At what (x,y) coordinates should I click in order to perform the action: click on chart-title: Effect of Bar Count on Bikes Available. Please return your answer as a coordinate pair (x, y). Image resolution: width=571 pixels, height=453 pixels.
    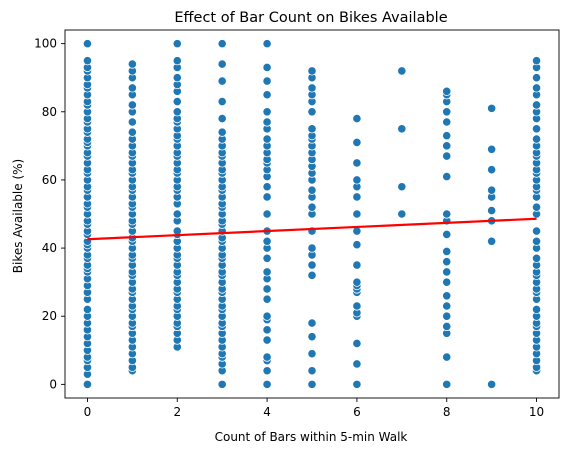
    Looking at the image, I should click on (310, 18).